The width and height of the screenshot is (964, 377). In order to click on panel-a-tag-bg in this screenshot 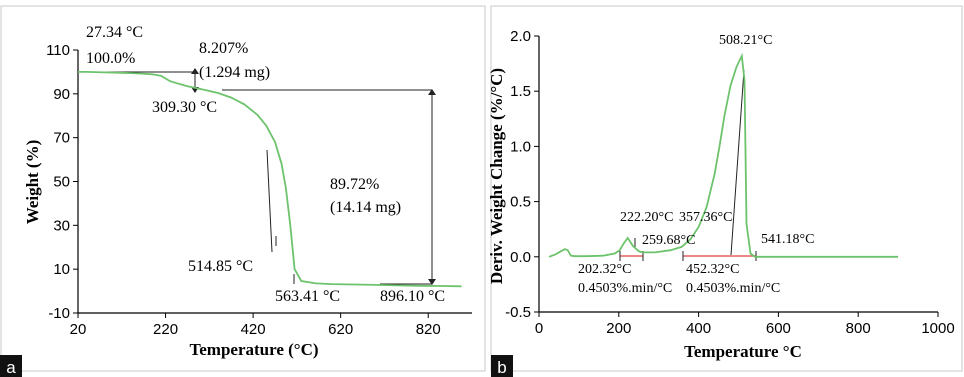, I will do `click(11, 366)`.